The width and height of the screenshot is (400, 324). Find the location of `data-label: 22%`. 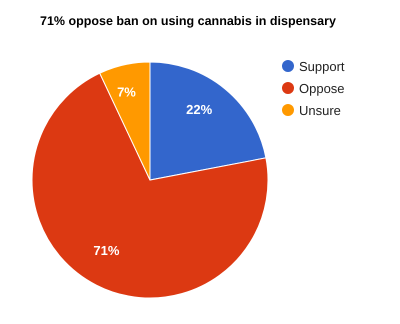

data-label: 22% is located at coordinates (199, 110).